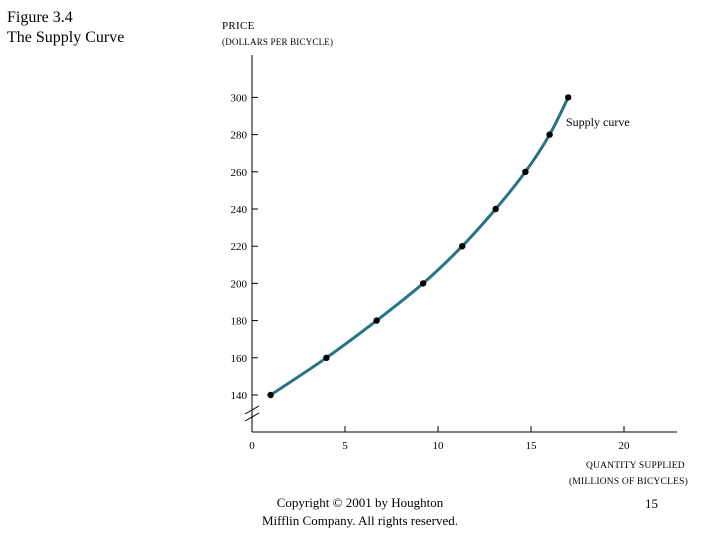 The height and width of the screenshot is (545, 720). Describe the element at coordinates (252, 446) in the screenshot. I see `x-tick-label: 0` at that location.